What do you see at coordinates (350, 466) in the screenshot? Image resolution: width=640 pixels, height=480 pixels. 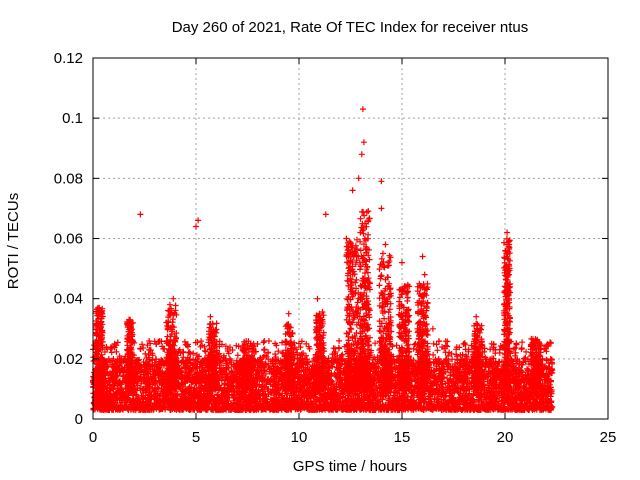 I see `x-axis-label: GPS time / hours` at bounding box center [350, 466].